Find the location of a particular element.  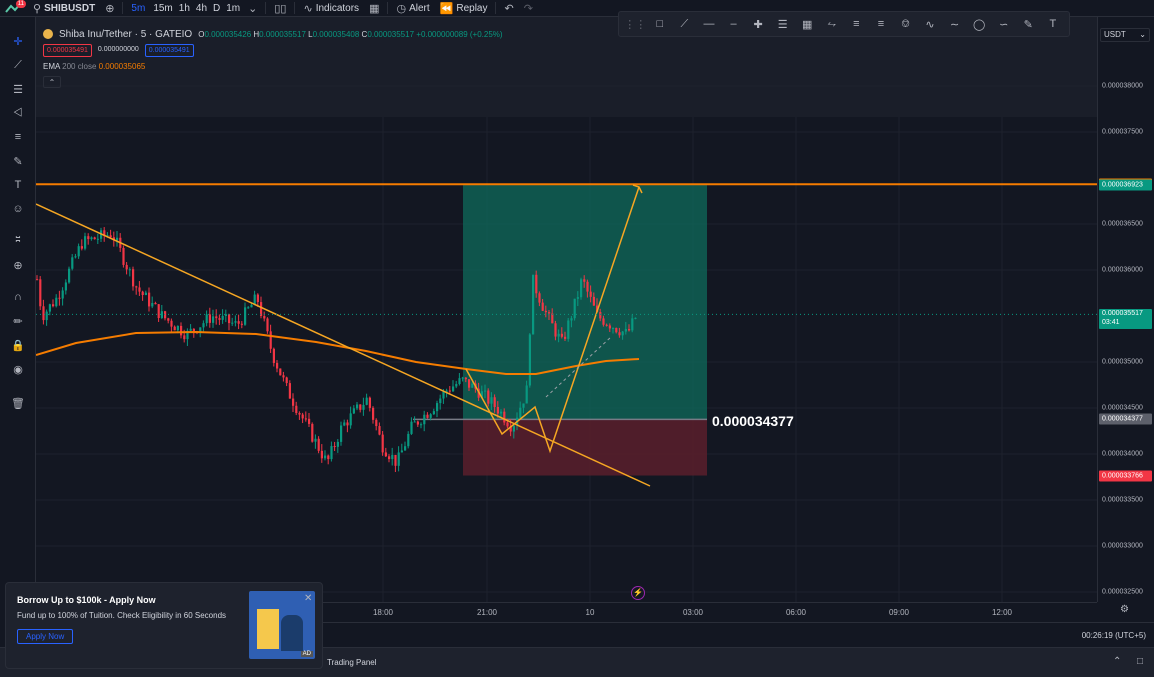

legend-title: Shiba Inu/Tether · 5 · GATEIO is located at coordinates (126, 34).